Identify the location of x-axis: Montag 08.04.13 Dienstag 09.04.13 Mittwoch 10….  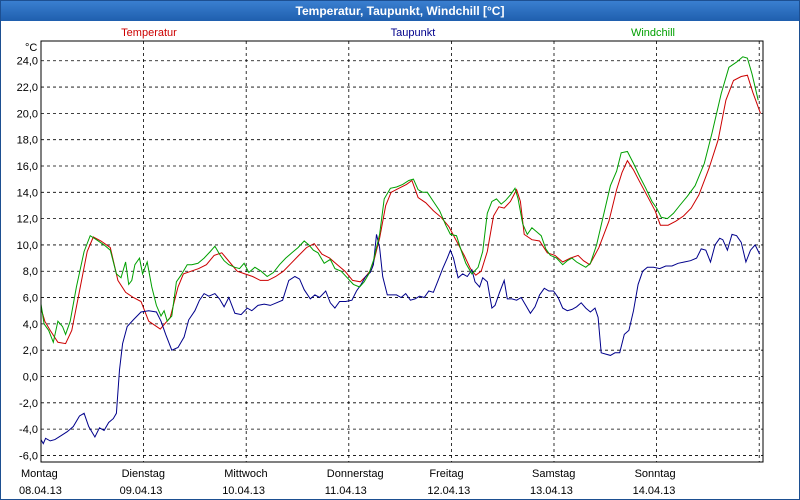
(347, 482).